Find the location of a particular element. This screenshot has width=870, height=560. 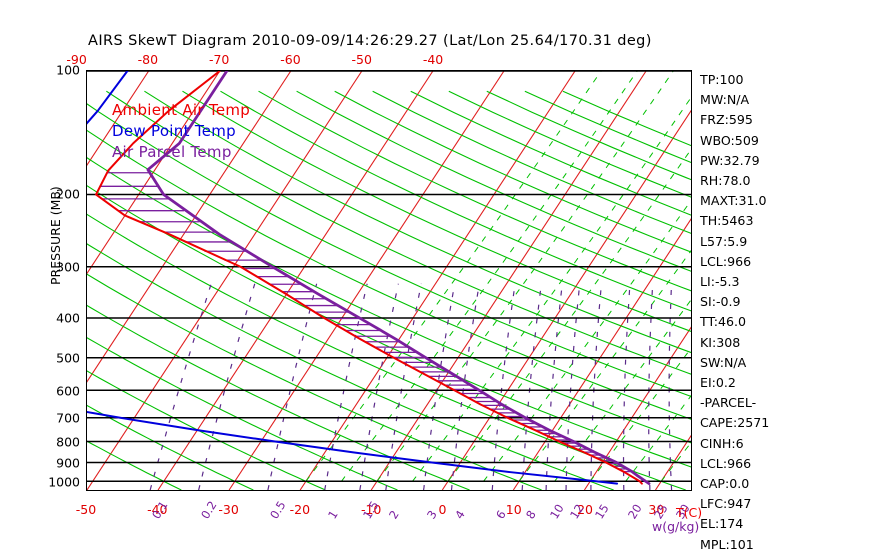

mixing-ratio-tick-5: 2 is located at coordinates (393, 514).